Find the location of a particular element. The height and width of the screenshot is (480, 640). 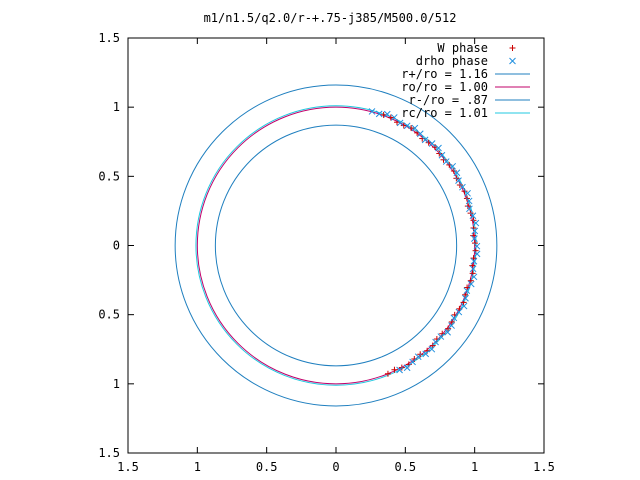

x-tick-label-4: 0.5 is located at coordinates (405, 467).